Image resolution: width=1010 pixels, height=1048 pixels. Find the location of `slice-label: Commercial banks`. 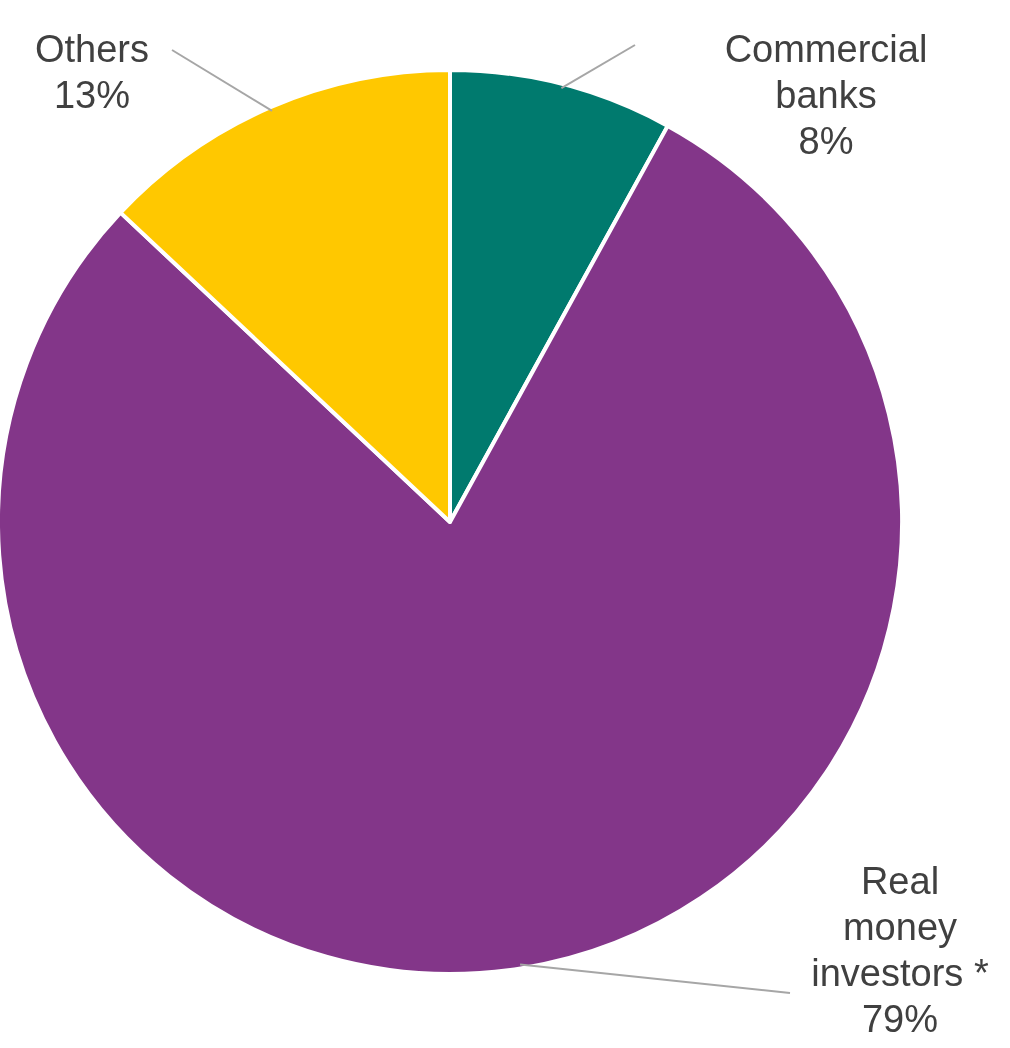

slice-label: Commercial banks is located at coordinates (826, 72).